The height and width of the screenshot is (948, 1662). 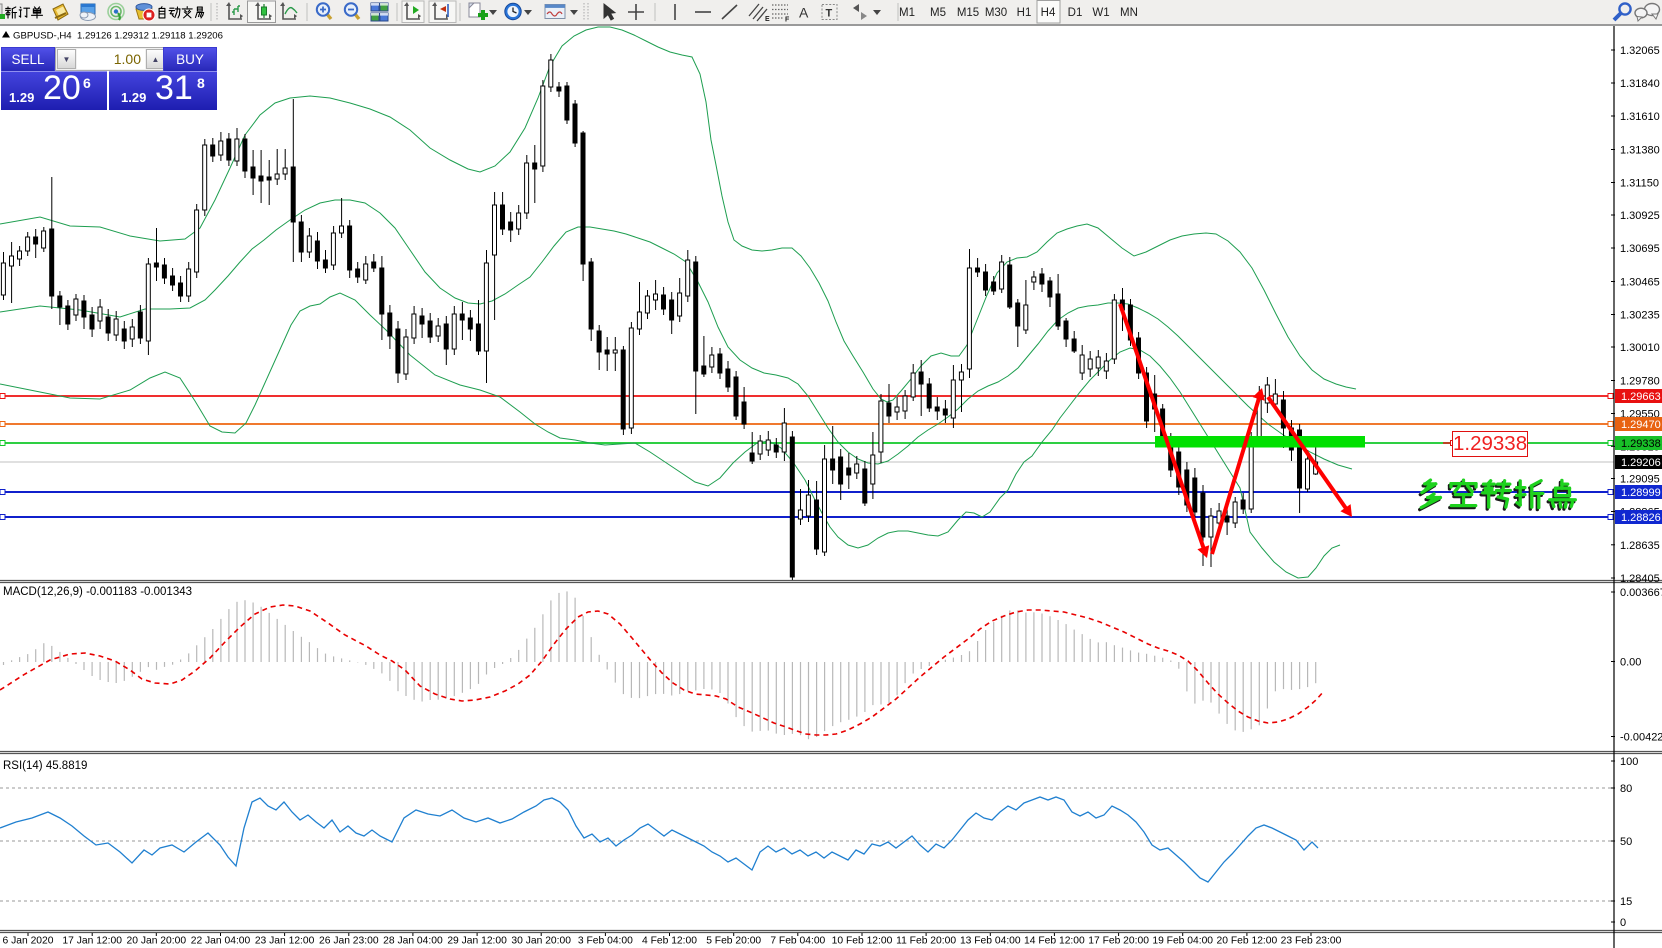 I want to click on svg-text: 0.003667, so click(x=1641, y=593).